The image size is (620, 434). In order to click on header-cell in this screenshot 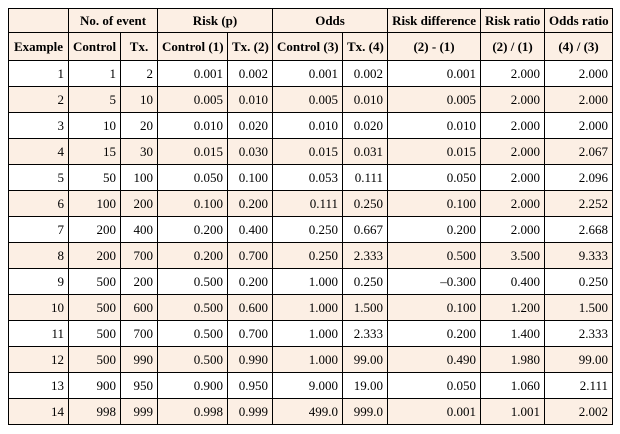, I will do `click(38, 20)`.